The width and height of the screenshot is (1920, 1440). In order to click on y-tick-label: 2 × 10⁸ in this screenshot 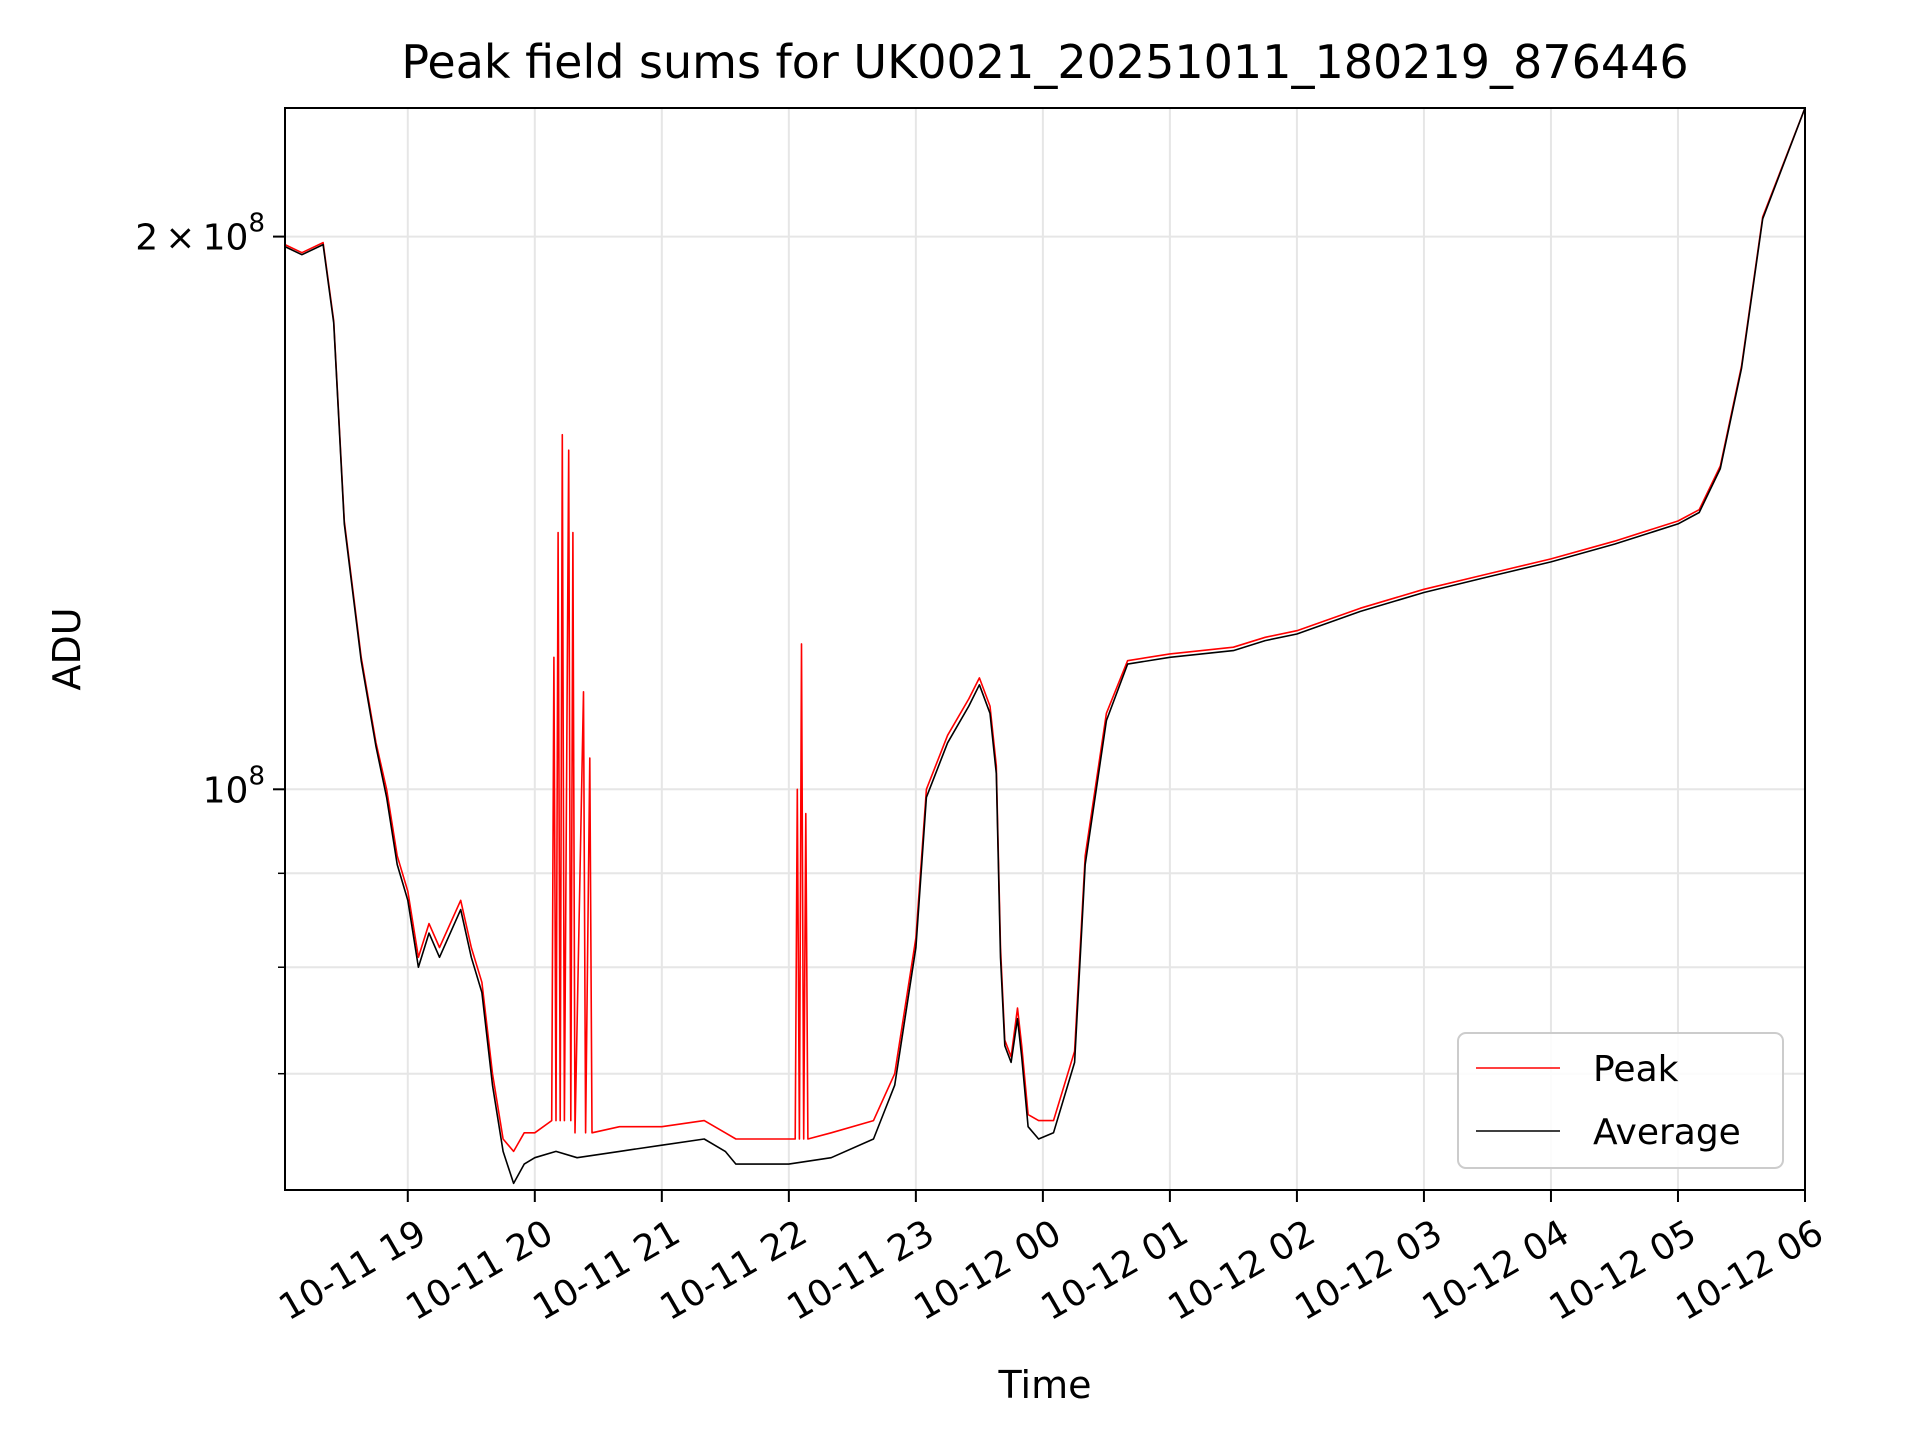, I will do `click(200, 234)`.